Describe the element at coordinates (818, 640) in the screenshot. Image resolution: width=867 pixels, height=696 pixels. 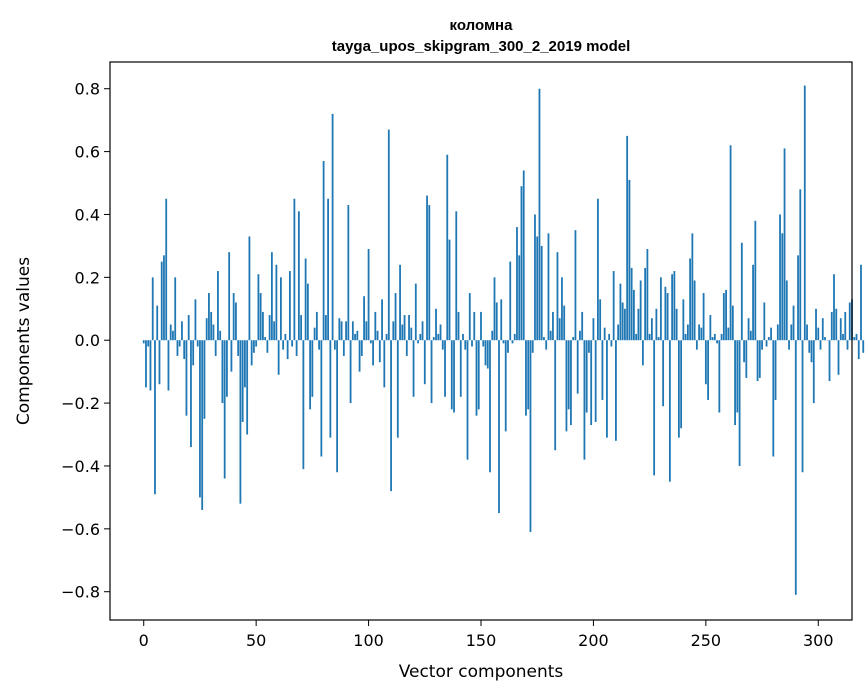
I see `x-tick-label: 300` at that location.